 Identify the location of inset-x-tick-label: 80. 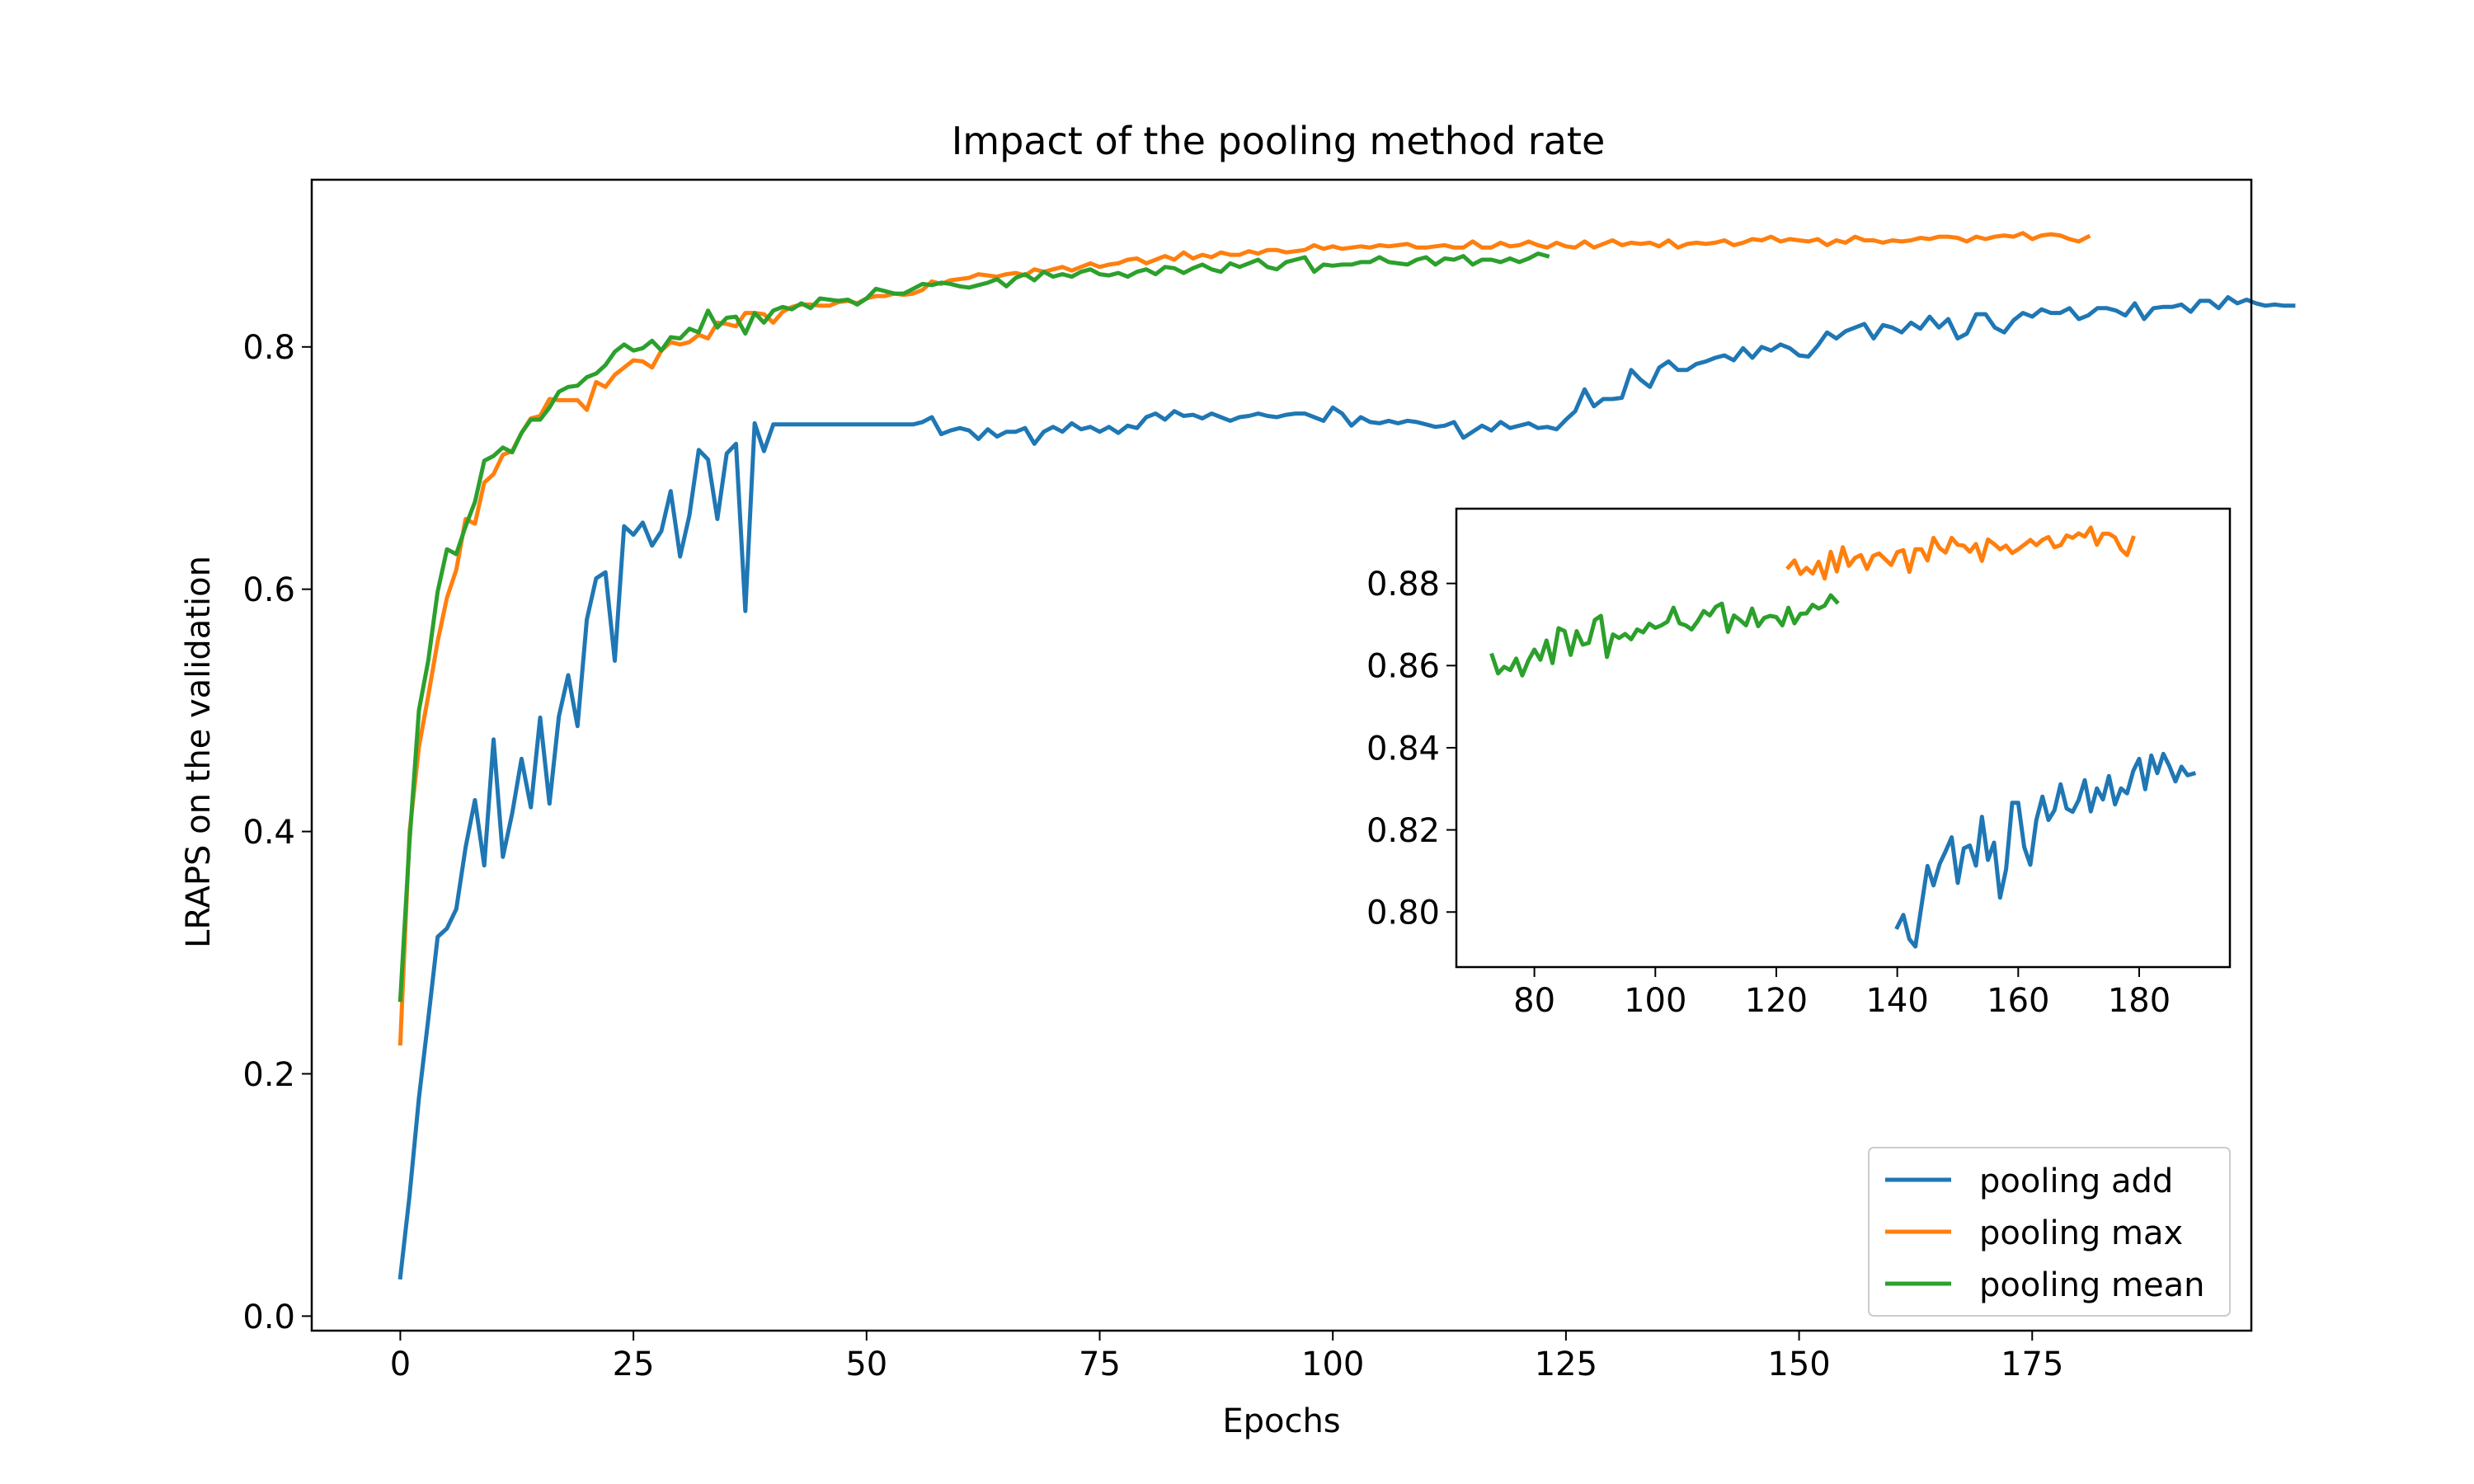
(1534, 1001).